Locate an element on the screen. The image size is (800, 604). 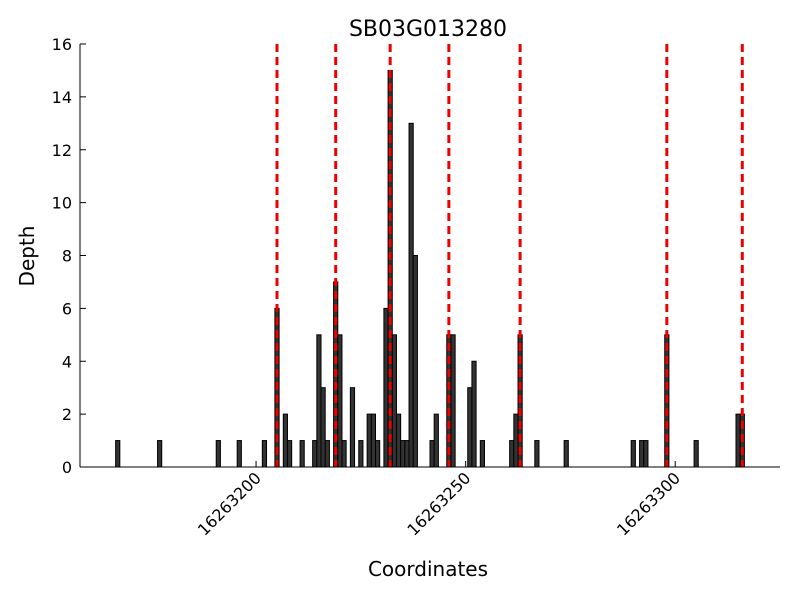
y-tick-label: 8 is located at coordinates (67, 256).